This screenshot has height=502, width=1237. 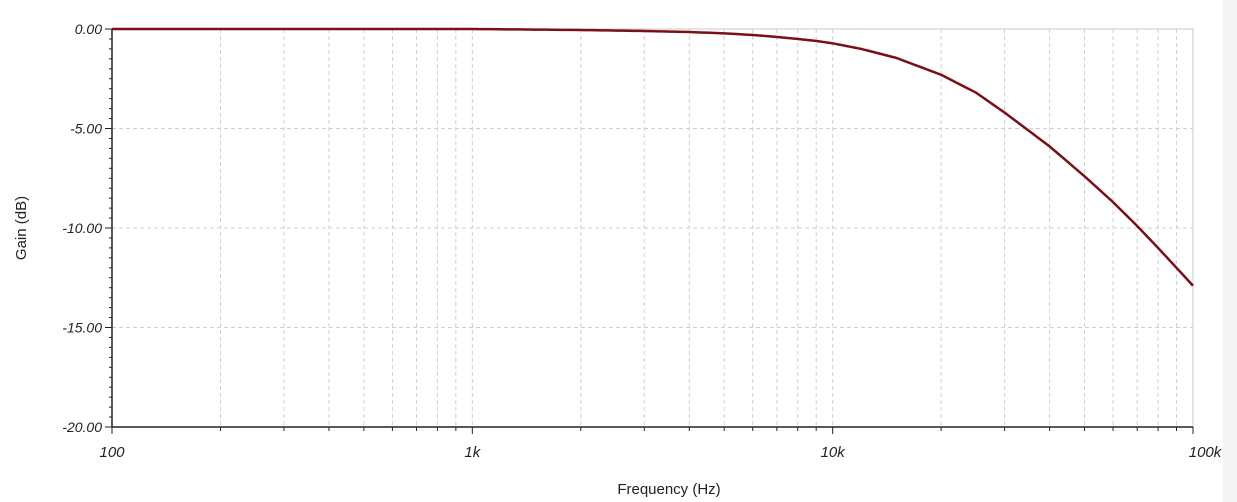 I want to click on y-tick-label: 0.00, so click(x=88, y=29).